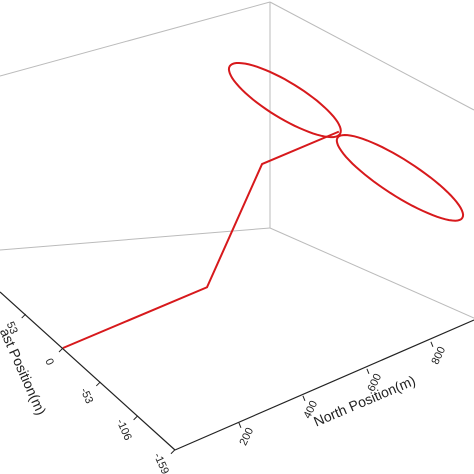 The width and height of the screenshot is (474, 474). What do you see at coordinates (247, 437) in the screenshot?
I see `x-tick-label: 200` at bounding box center [247, 437].